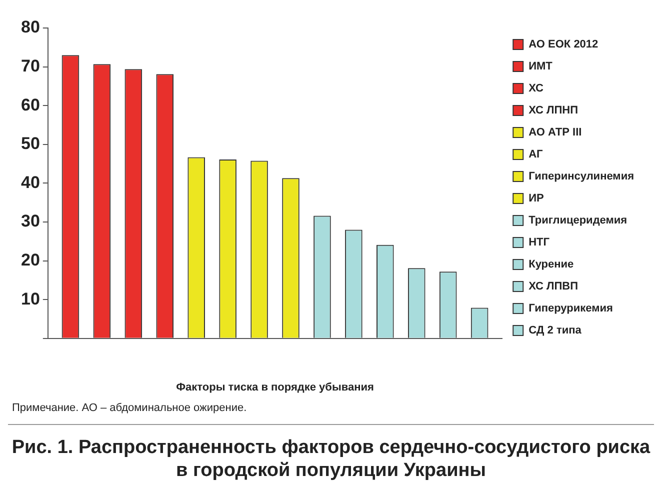  Describe the element at coordinates (30, 182) in the screenshot. I see `y-tick-label: 40` at that location.